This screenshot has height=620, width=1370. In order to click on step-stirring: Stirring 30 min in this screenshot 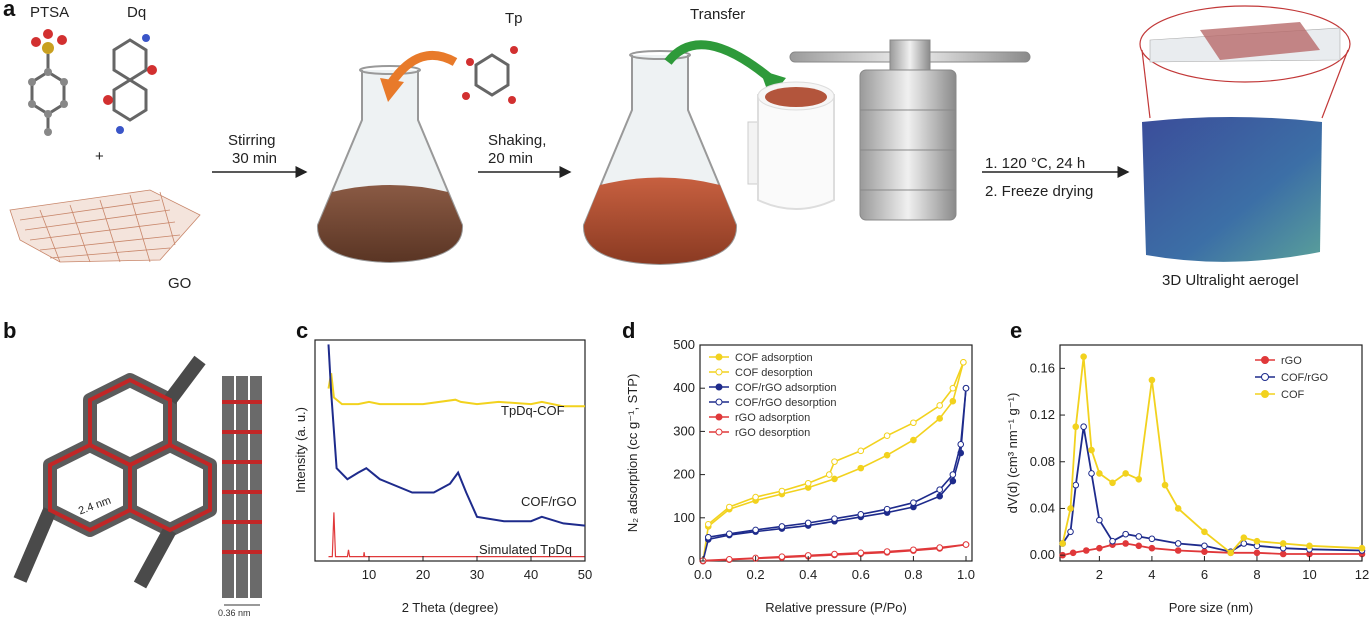, I will do `click(253, 149)`.